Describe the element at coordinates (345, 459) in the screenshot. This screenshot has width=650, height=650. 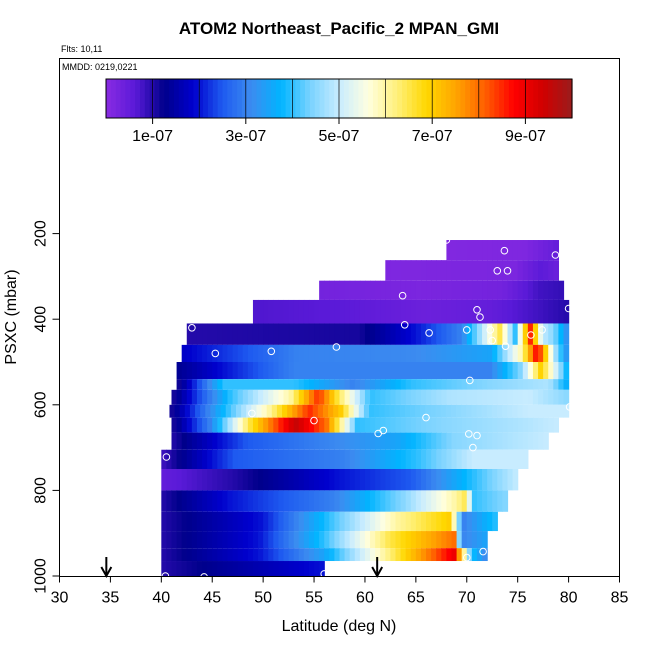
I see `heatmap-band` at that location.